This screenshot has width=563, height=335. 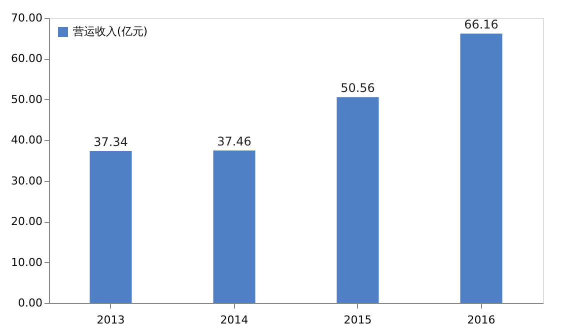 I want to click on data-label: 37.34, so click(x=111, y=141).